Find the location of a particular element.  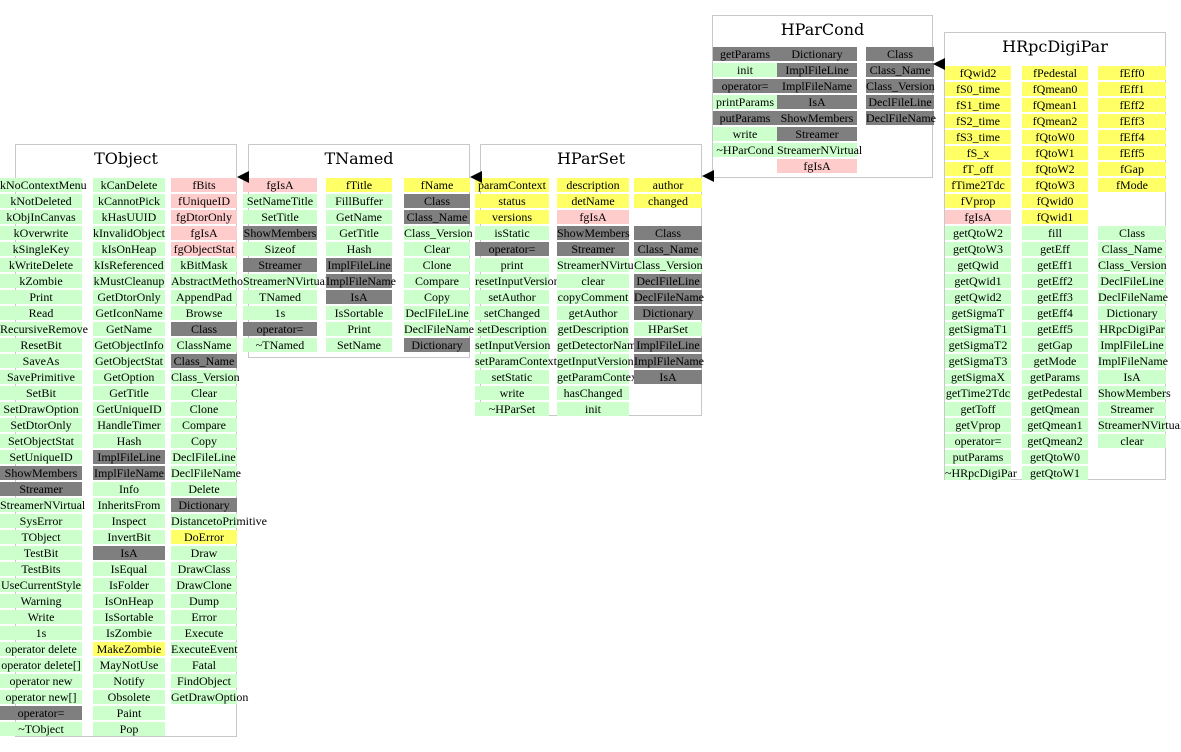

member-cell: GetObjectStat is located at coordinates (129, 361).